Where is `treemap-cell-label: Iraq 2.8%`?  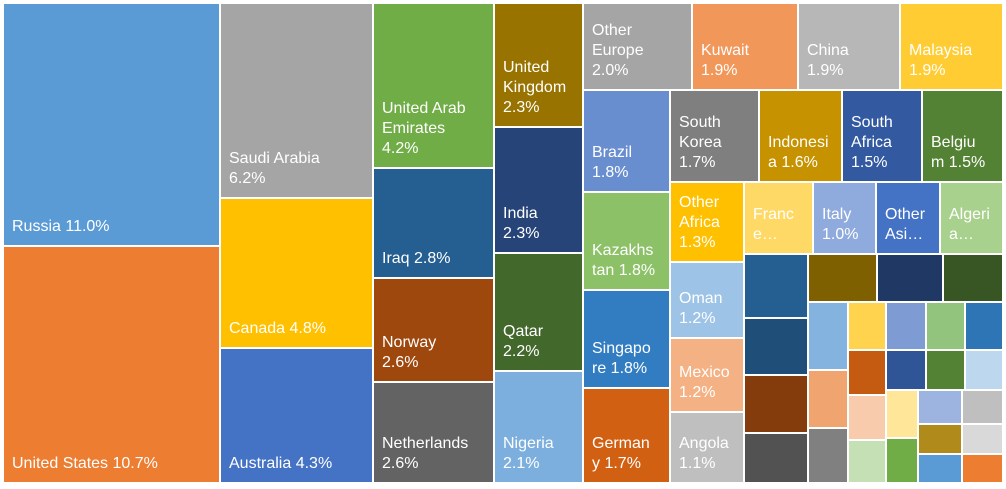 treemap-cell-label: Iraq 2.8% is located at coordinates (416, 258).